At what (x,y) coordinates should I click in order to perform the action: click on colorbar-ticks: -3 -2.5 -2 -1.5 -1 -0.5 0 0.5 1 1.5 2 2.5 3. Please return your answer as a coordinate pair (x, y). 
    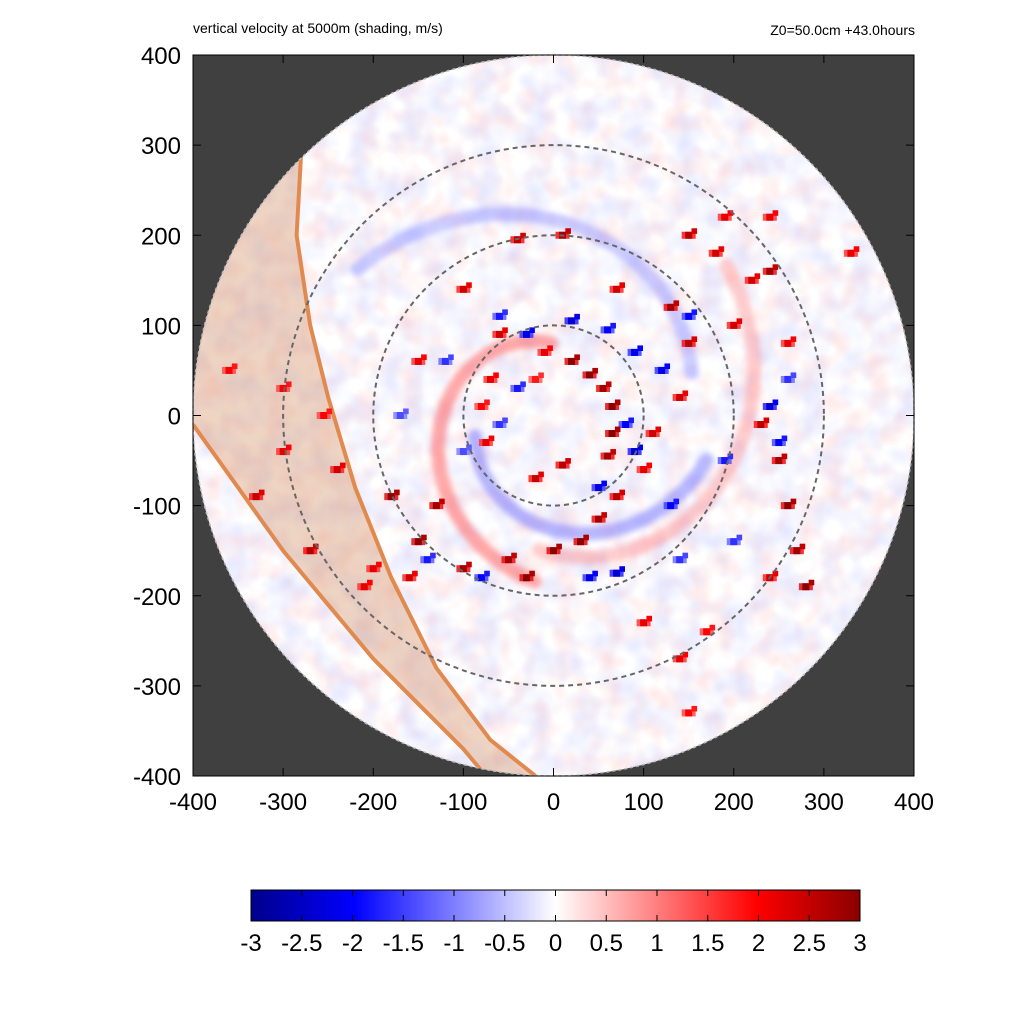
    Looking at the image, I should click on (553, 923).